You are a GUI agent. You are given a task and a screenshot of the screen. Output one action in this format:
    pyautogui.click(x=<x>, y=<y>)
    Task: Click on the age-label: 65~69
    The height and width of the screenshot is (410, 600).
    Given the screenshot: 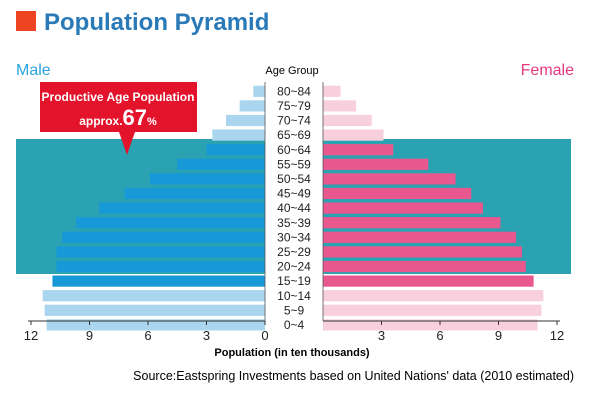 What is the action you would take?
    pyautogui.click(x=294, y=135)
    